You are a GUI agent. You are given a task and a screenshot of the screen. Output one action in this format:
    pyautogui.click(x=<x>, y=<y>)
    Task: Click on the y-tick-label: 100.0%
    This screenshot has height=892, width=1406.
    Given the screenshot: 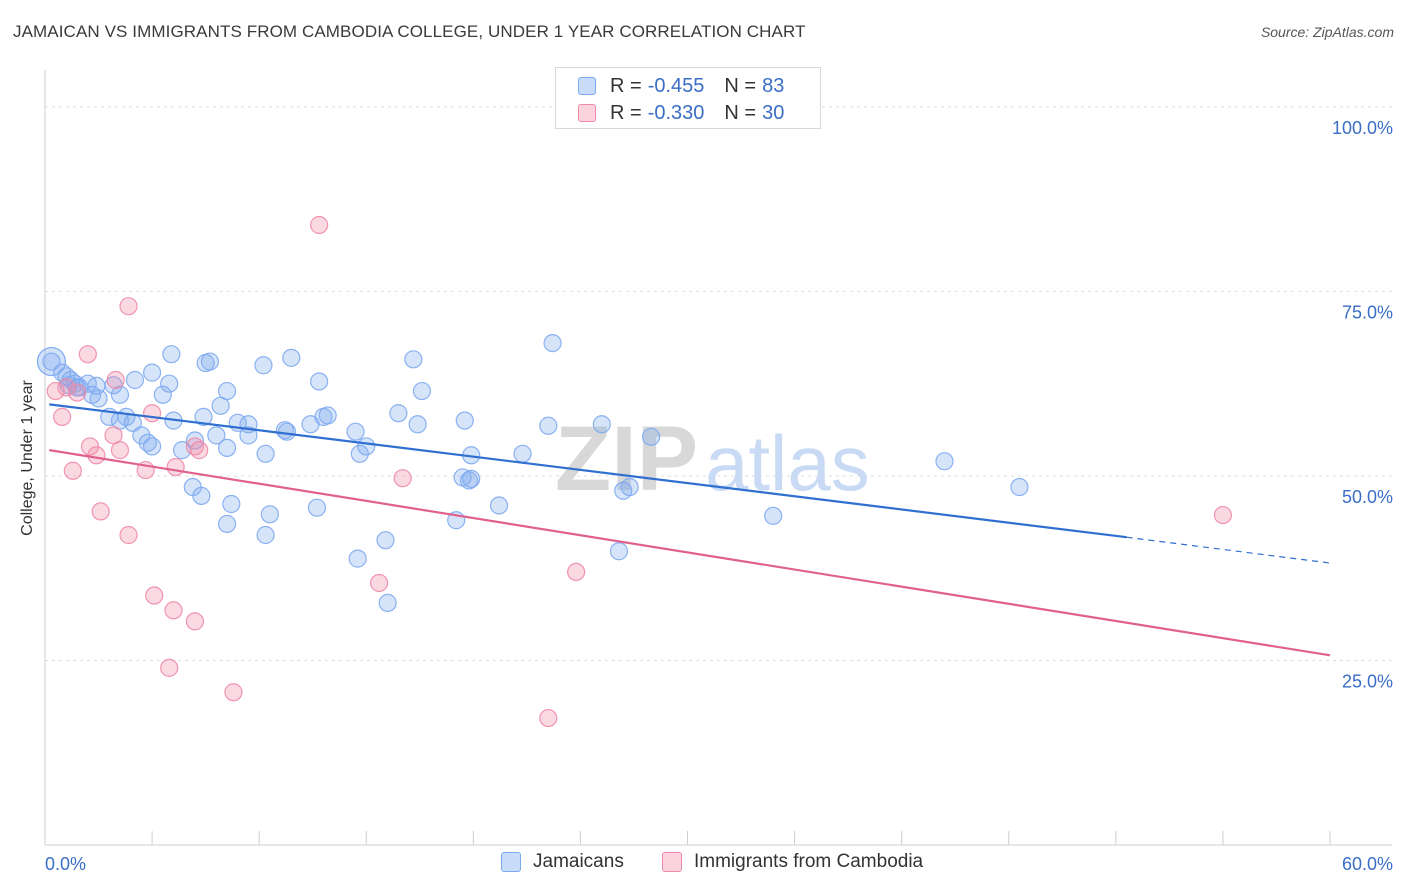 What is the action you would take?
    pyautogui.click(x=1362, y=128)
    